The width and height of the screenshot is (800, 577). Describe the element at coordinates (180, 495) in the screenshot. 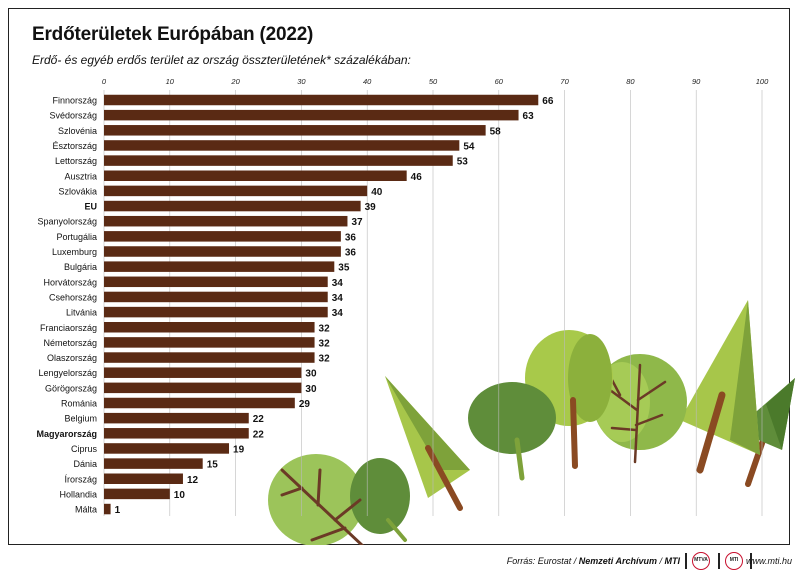

I see `value-label: 10` at that location.